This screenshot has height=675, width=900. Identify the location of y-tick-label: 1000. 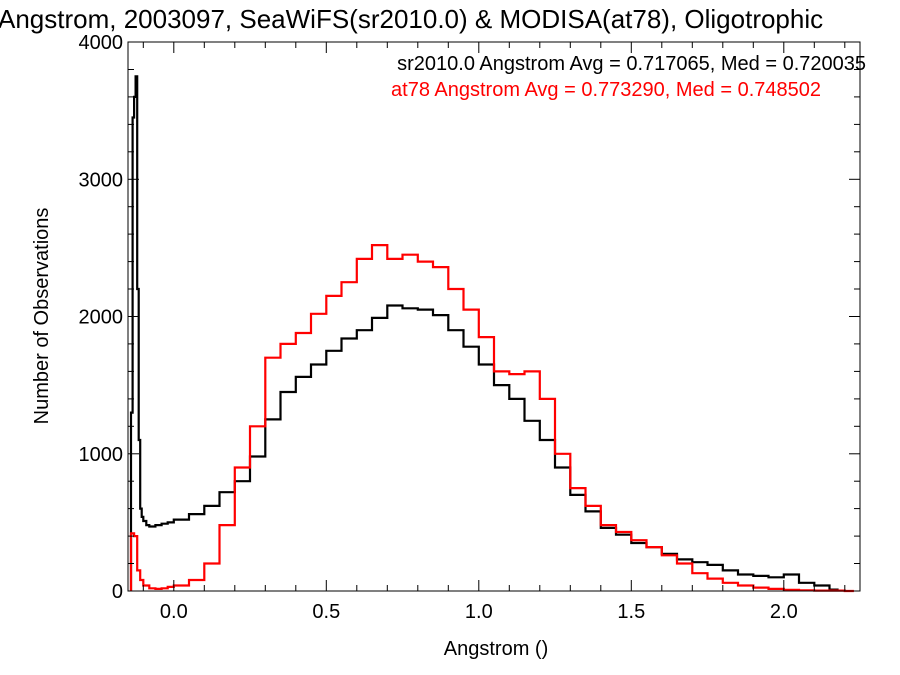
(101, 455).